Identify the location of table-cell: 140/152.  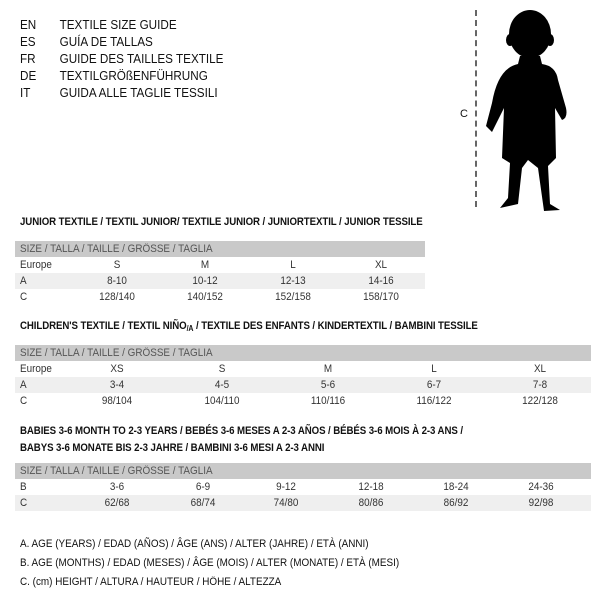
(205, 297).